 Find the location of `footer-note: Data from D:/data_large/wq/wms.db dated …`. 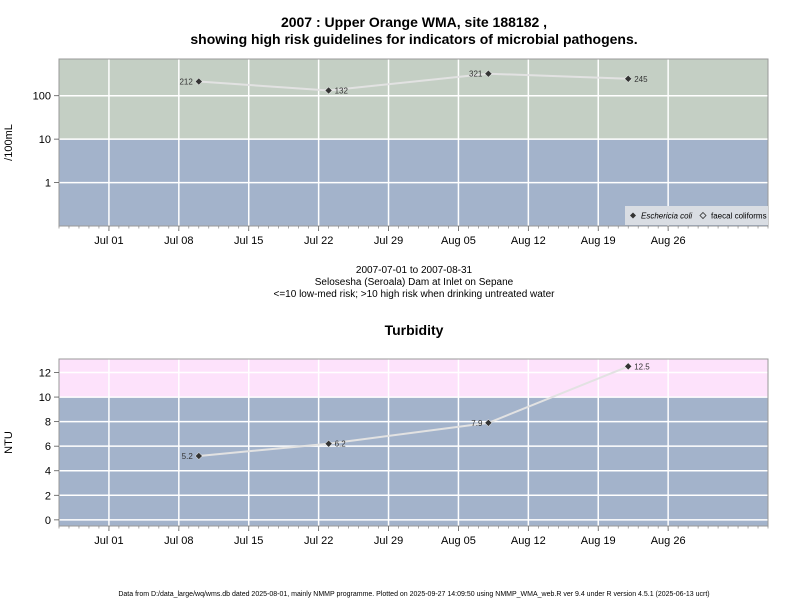

footer-note: Data from D:/data_large/wq/wms.db dated … is located at coordinates (413, 594).